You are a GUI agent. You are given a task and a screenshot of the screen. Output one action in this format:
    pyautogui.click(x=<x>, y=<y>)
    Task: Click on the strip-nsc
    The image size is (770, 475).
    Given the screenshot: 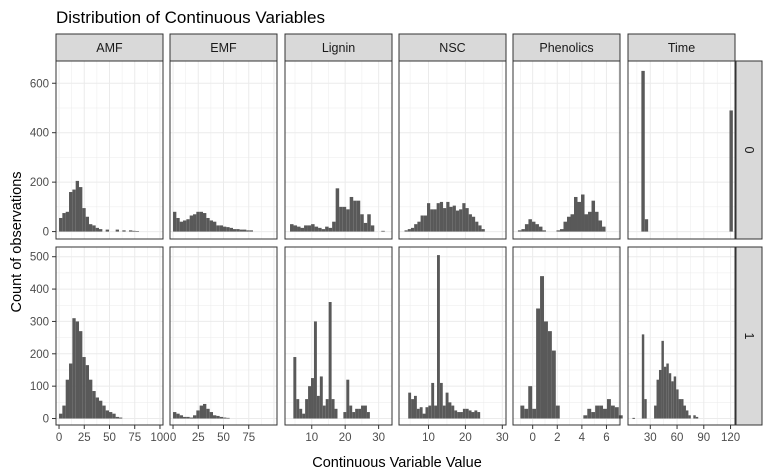 What is the action you would take?
    pyautogui.click(x=452, y=47)
    